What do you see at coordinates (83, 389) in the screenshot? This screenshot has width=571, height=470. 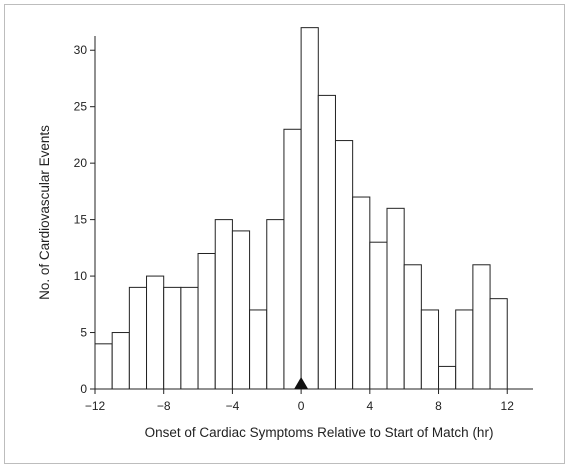 I see `y-tick-label: 0` at bounding box center [83, 389].